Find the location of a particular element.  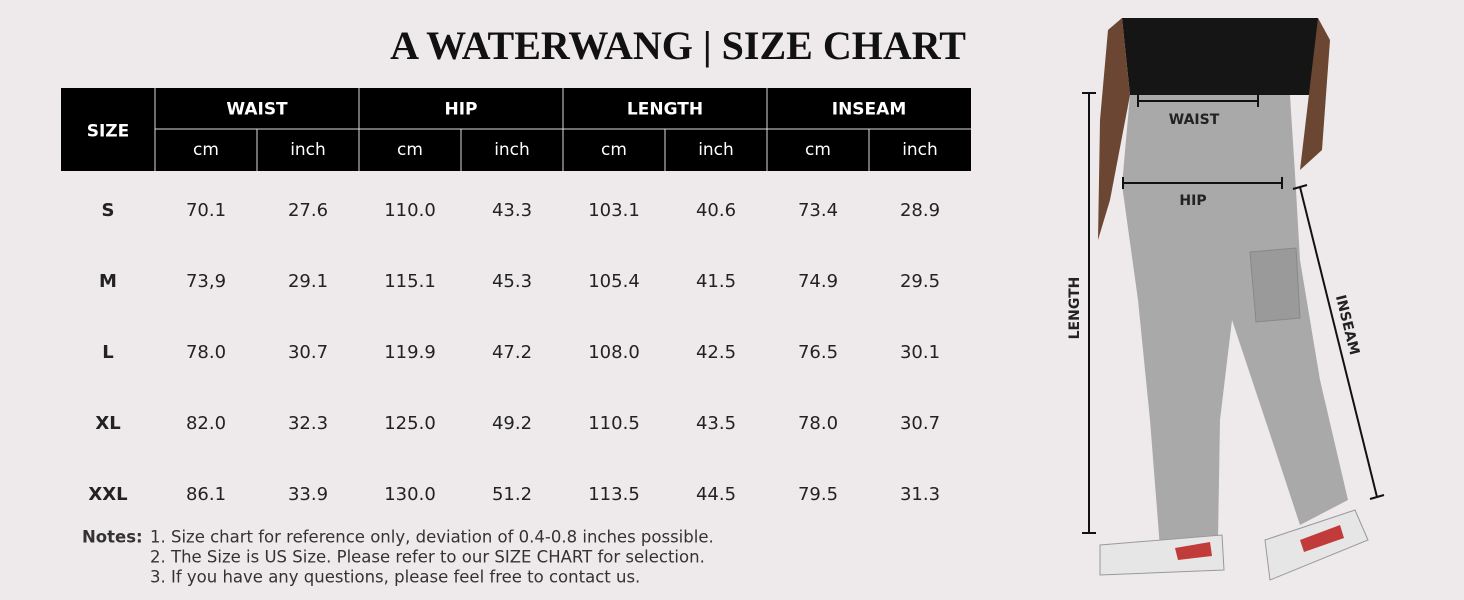

group-header: WAIST is located at coordinates (257, 110).